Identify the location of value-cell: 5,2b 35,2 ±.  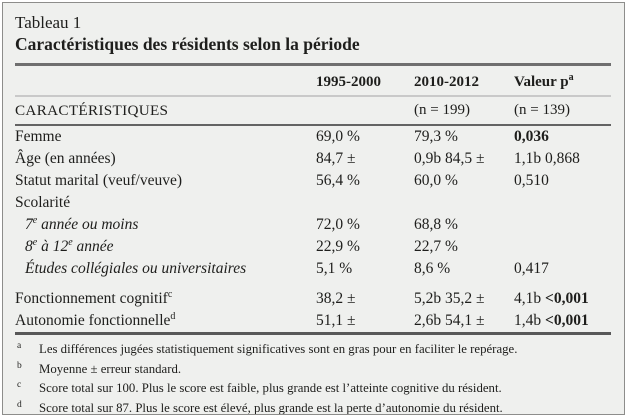
(449, 298).